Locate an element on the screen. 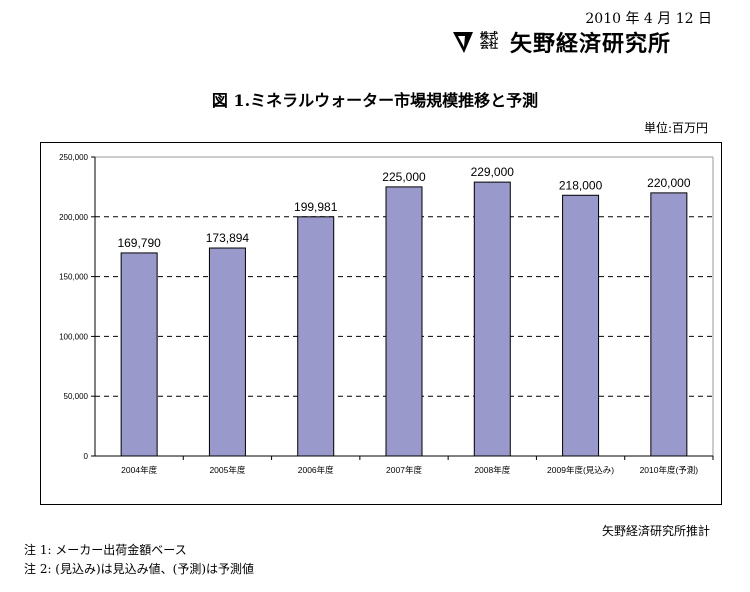  source-label: 矢野経済研究所推計 is located at coordinates (655, 531).